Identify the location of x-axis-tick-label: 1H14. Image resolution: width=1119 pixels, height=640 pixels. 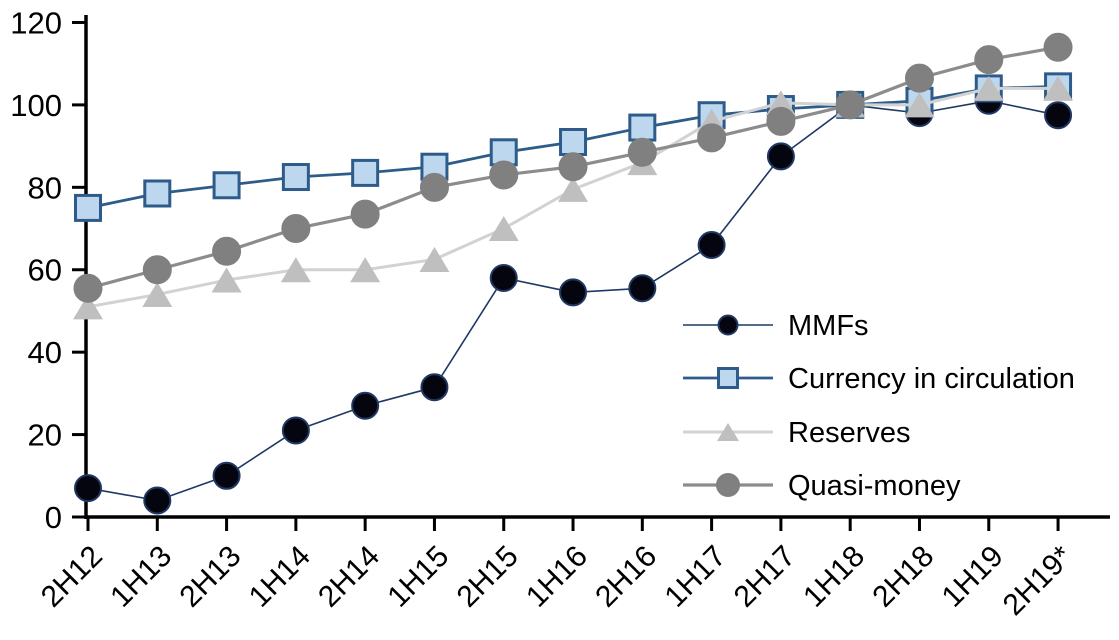
(280, 577).